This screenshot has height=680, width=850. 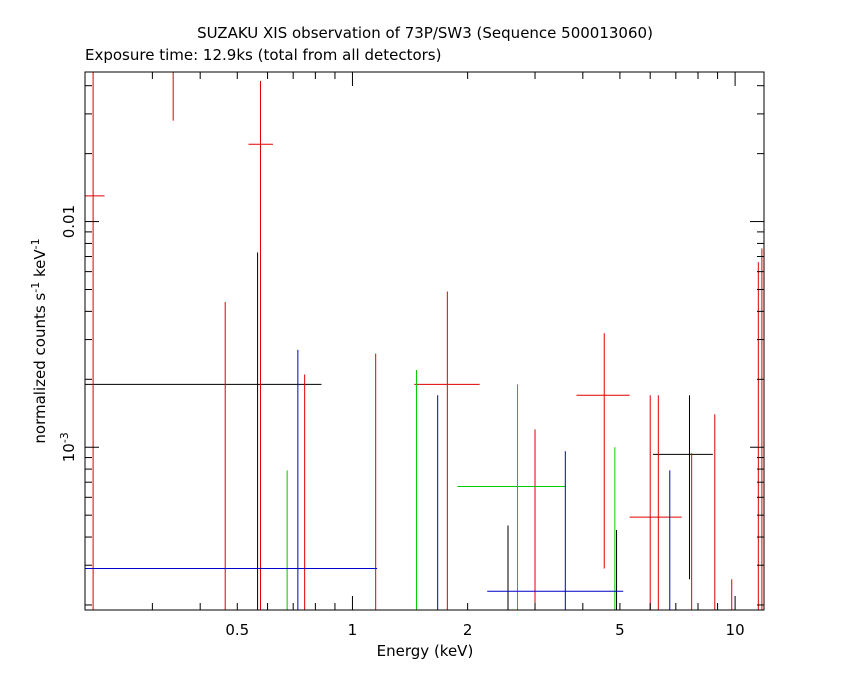 I want to click on y-axis-label-sup1: -1, so click(x=35, y=287).